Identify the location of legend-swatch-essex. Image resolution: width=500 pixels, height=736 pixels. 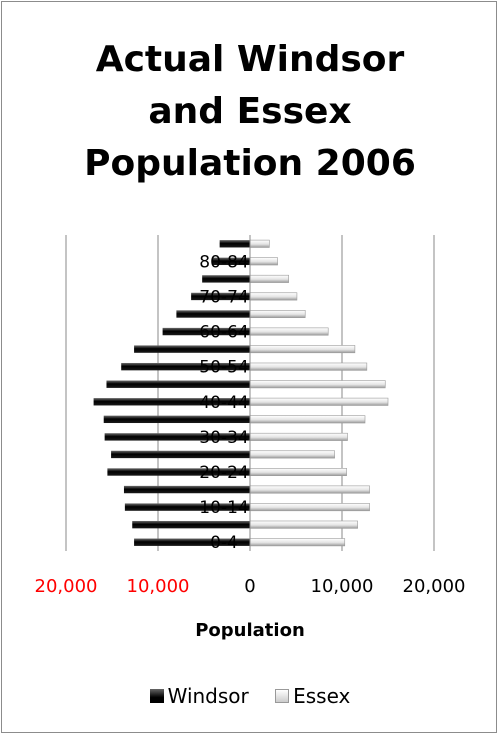
(282, 696).